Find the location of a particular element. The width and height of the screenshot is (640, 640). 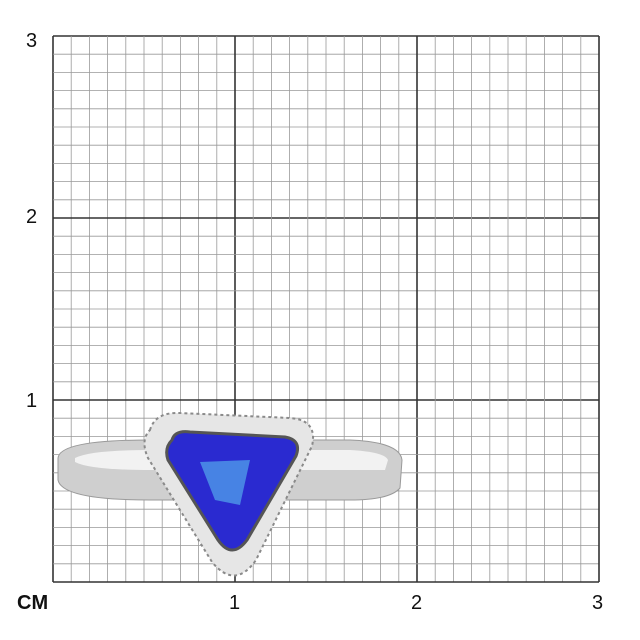

unit-label: CM is located at coordinates (33, 603).